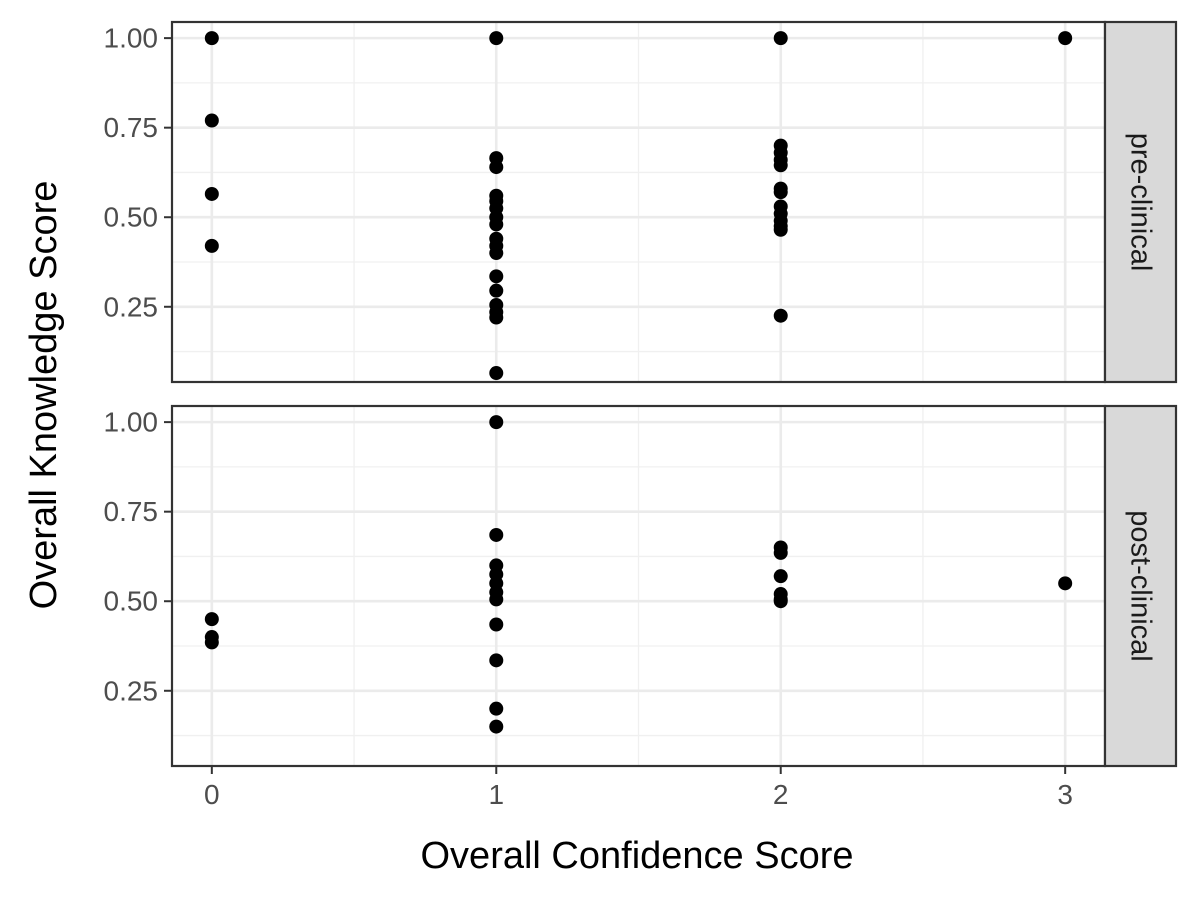 Image resolution: width=1200 pixels, height=900 pixels. What do you see at coordinates (1065, 794) in the screenshot?
I see `x-tick-label: 3` at bounding box center [1065, 794].